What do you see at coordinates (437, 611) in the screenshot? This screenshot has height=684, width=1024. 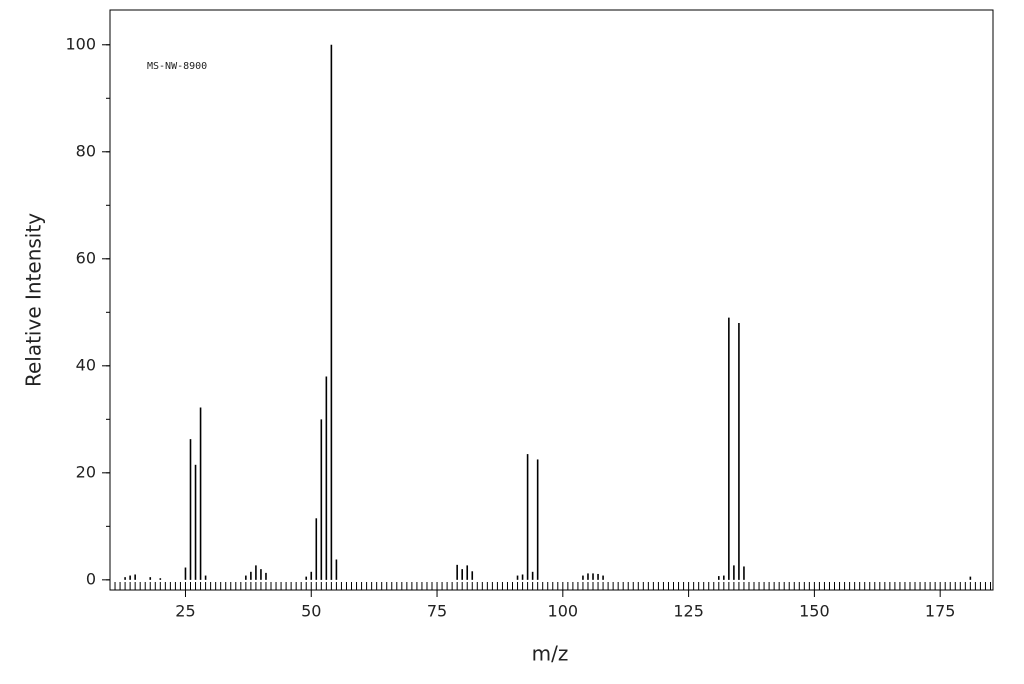 I see `x-tick-label: 75` at bounding box center [437, 611].